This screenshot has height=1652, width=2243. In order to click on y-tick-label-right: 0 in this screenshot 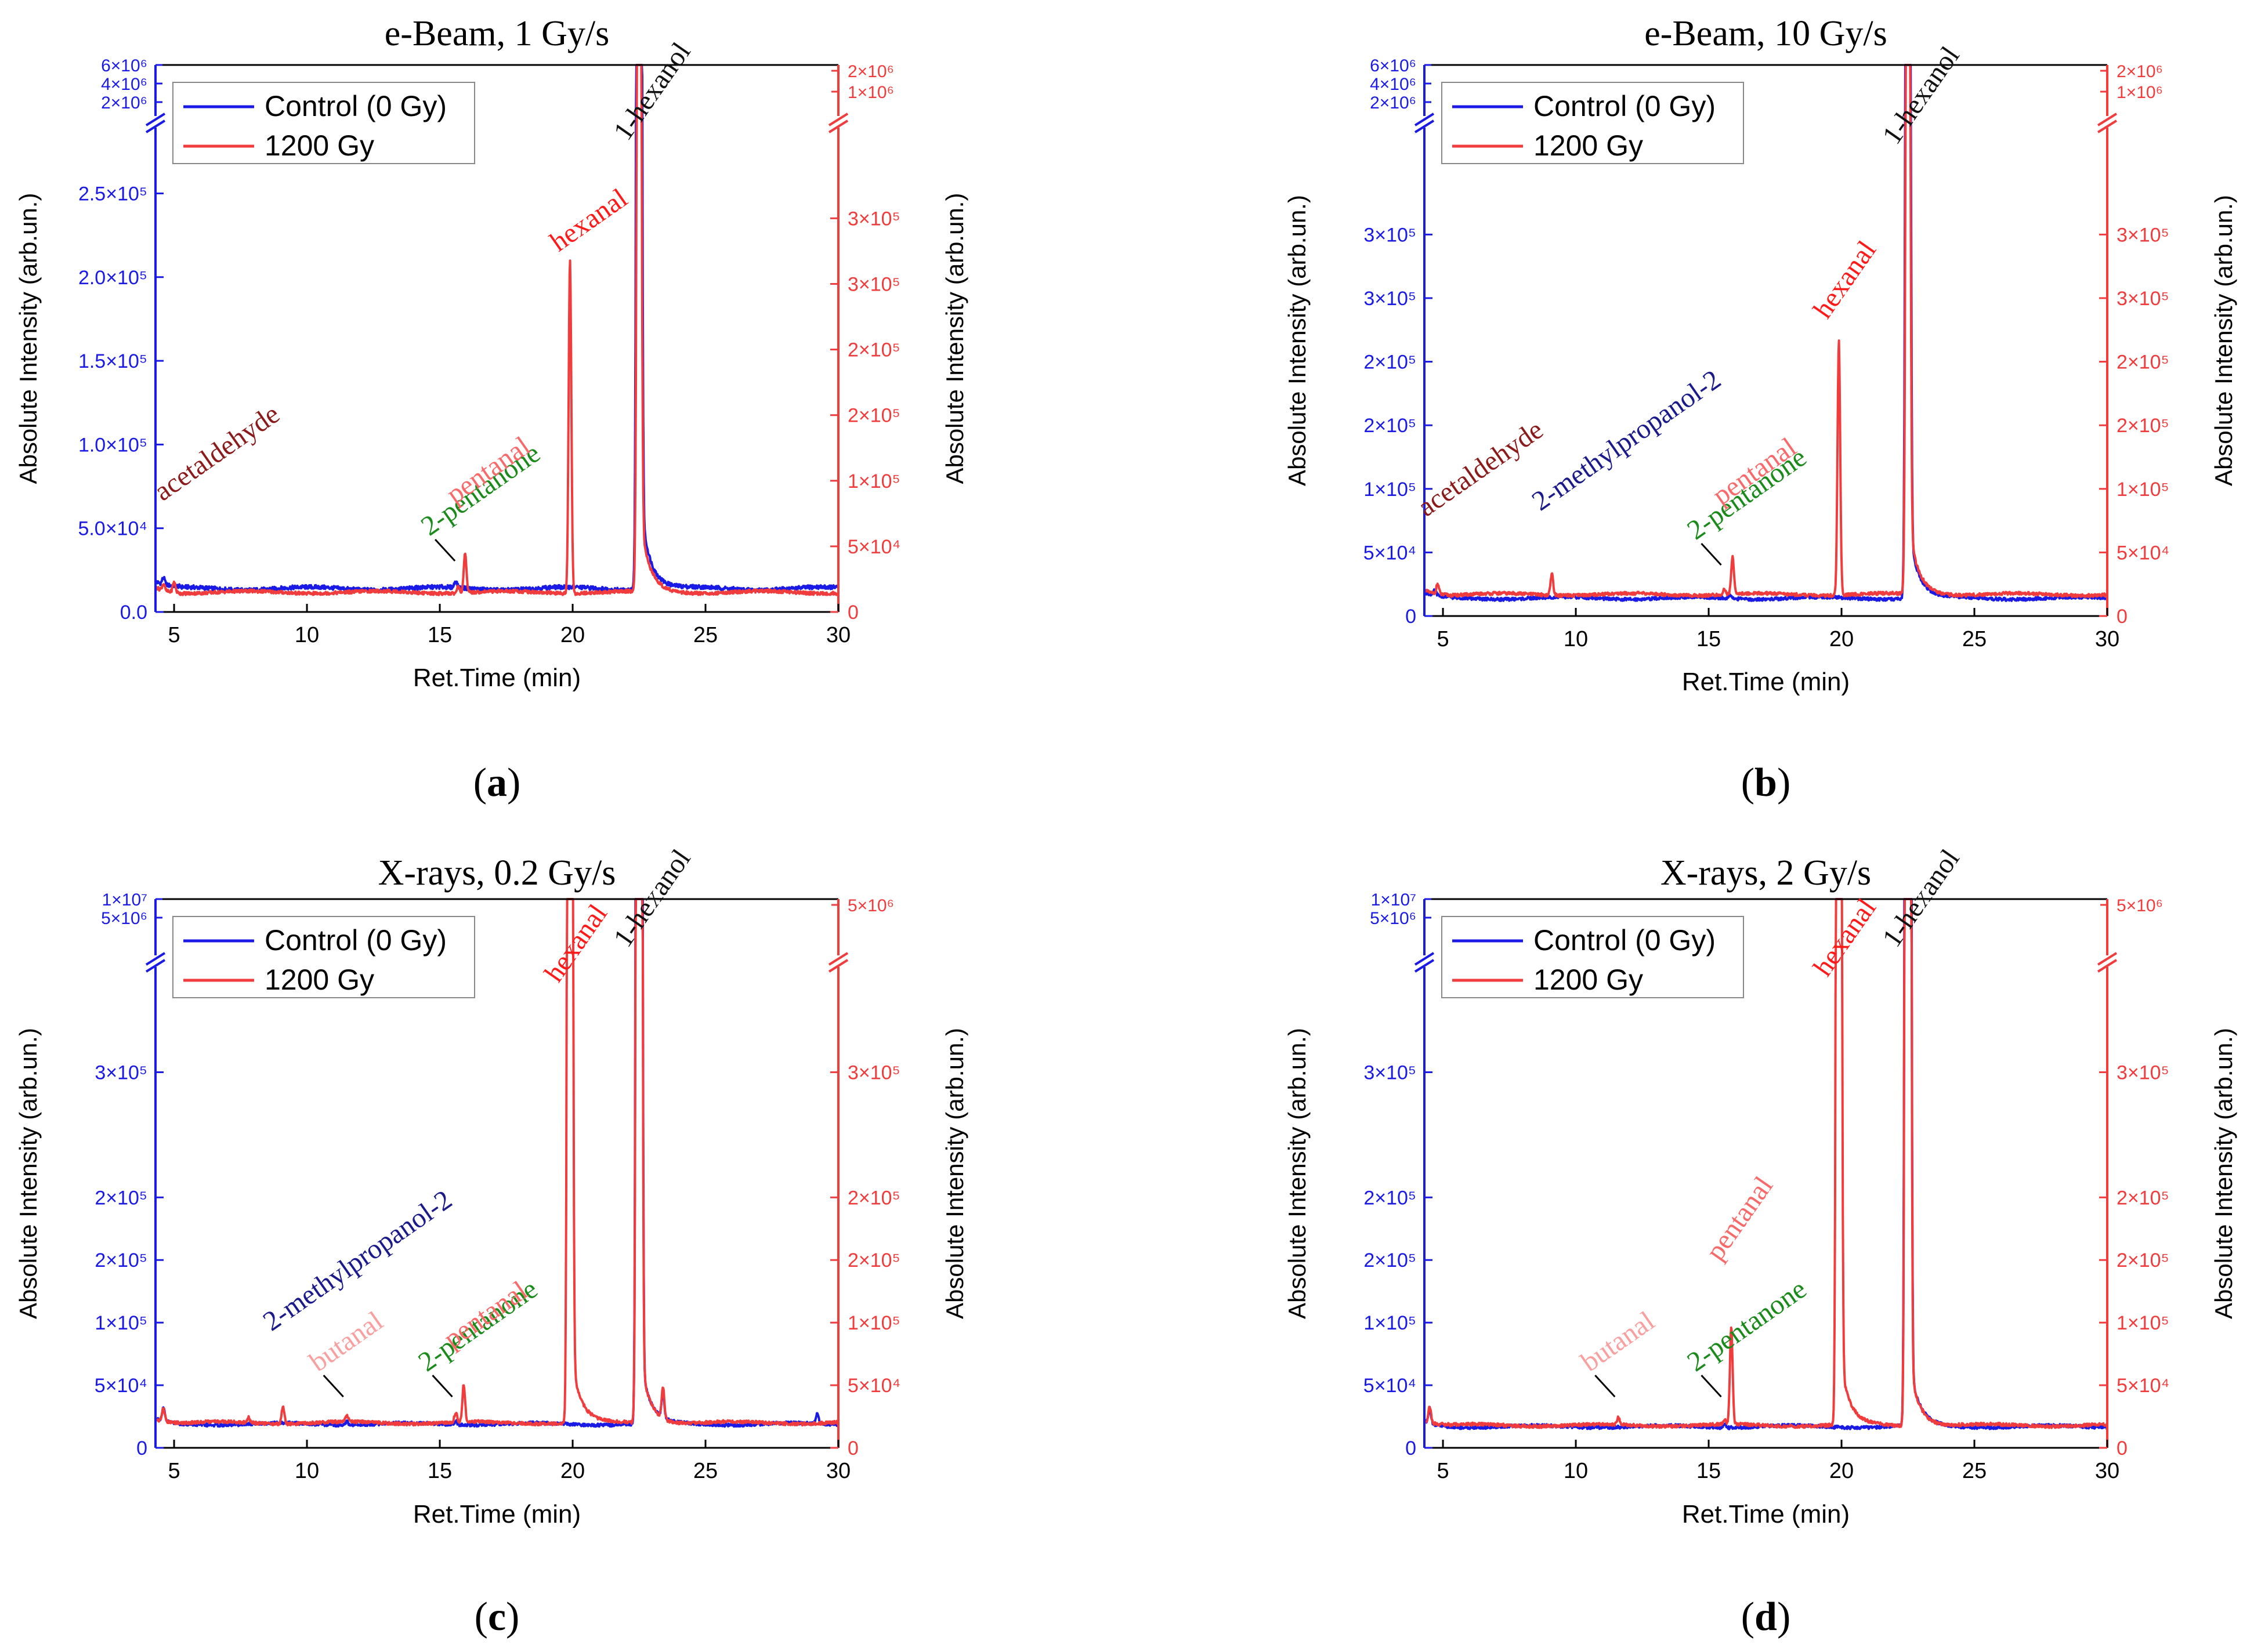, I will do `click(2122, 1448)`.